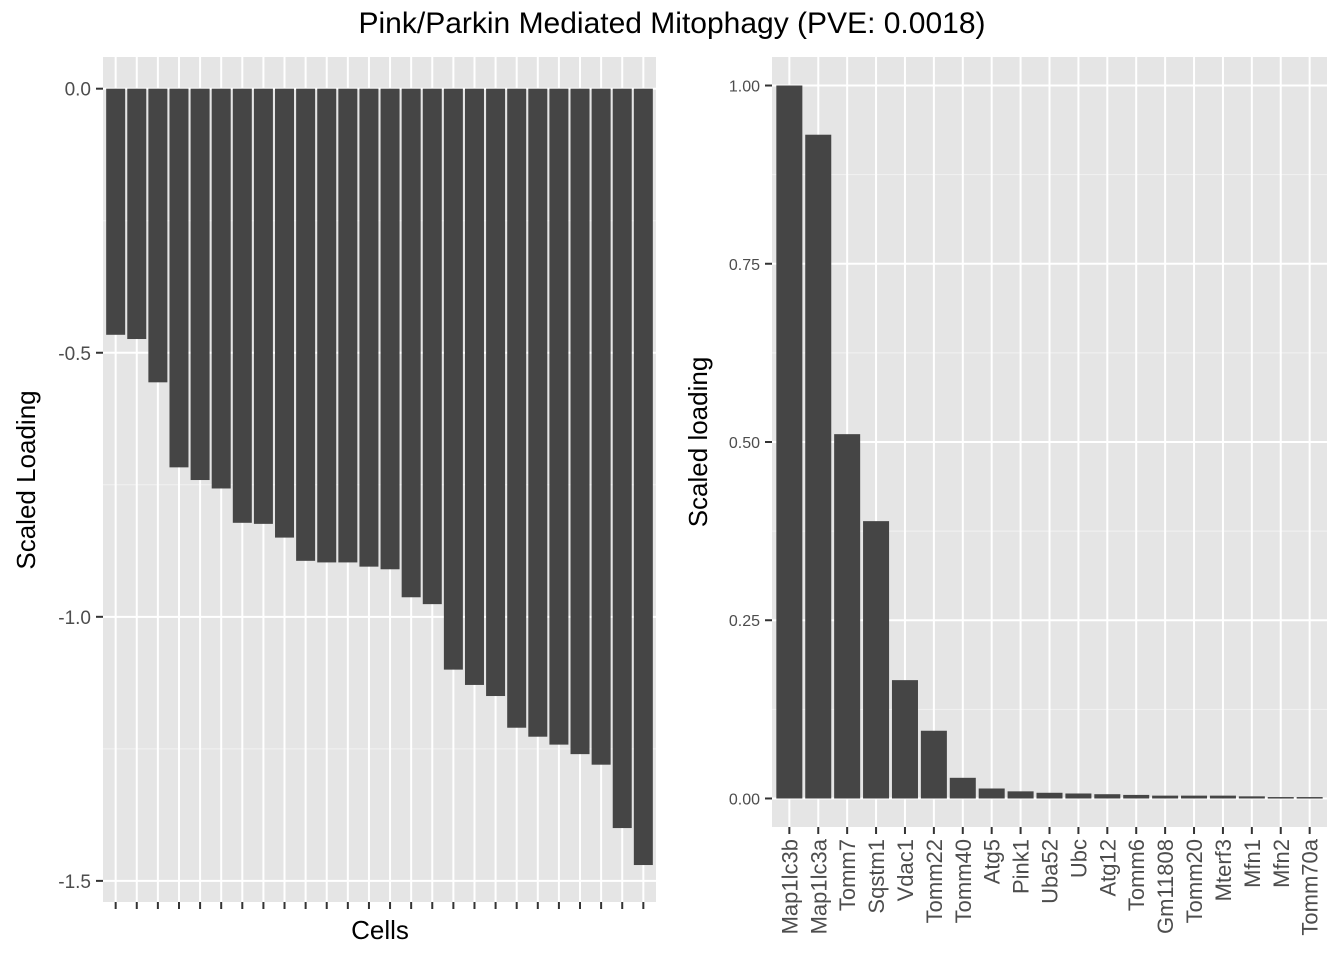 Image resolution: width=1344 pixels, height=960 pixels. Describe the element at coordinates (1252, 863) in the screenshot. I see `gene-label-mfn1: Mfn1` at that location.